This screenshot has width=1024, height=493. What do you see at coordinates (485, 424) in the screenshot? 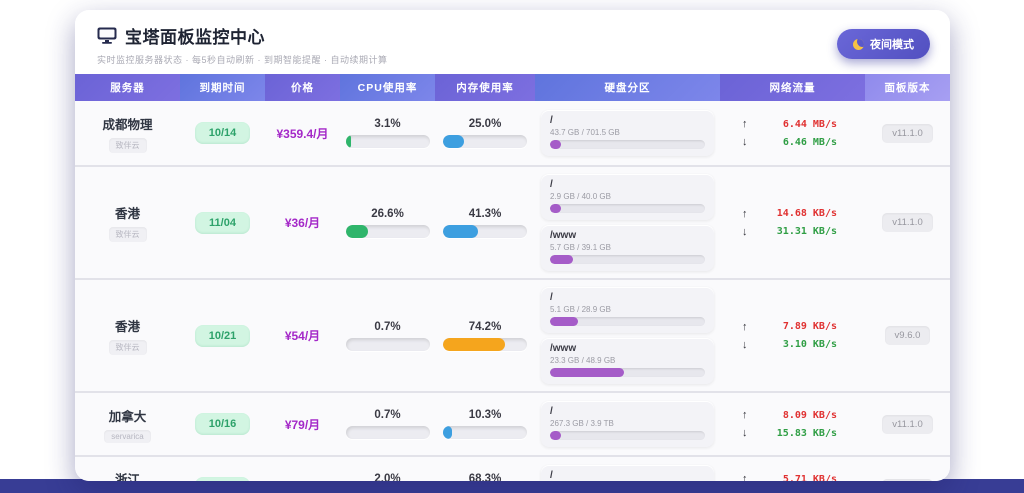
I see `memory-cell: 10.3%` at bounding box center [485, 424].